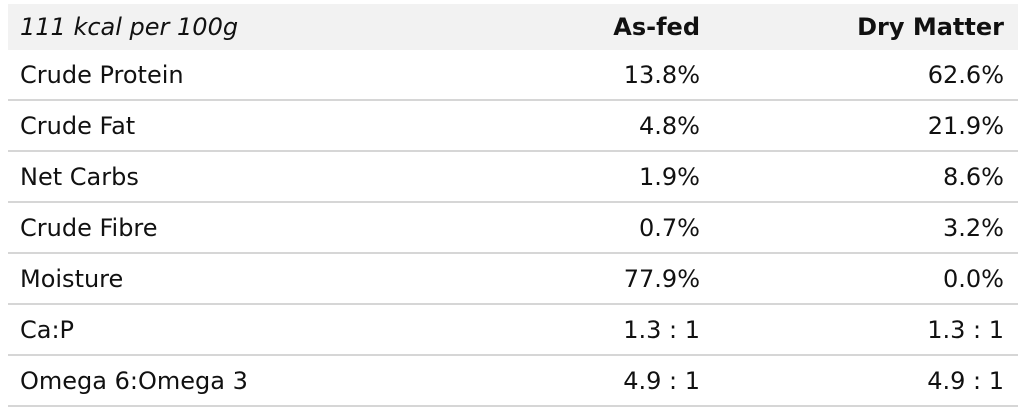 This screenshot has width=1024, height=412. I want to click on row-label: Crude Fat, so click(213, 126).